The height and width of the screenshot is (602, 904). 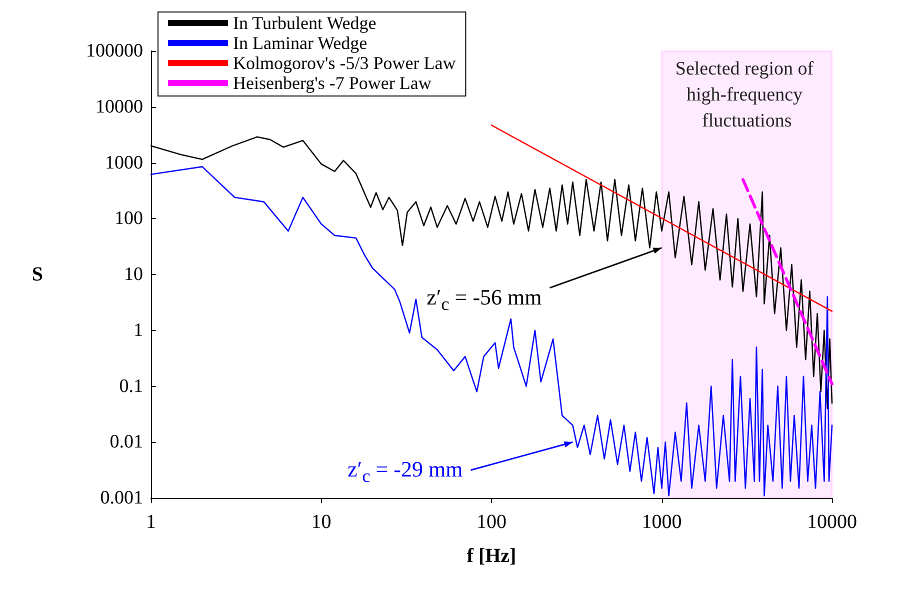 I want to click on y-tick-label: 0.001, so click(x=121, y=498).